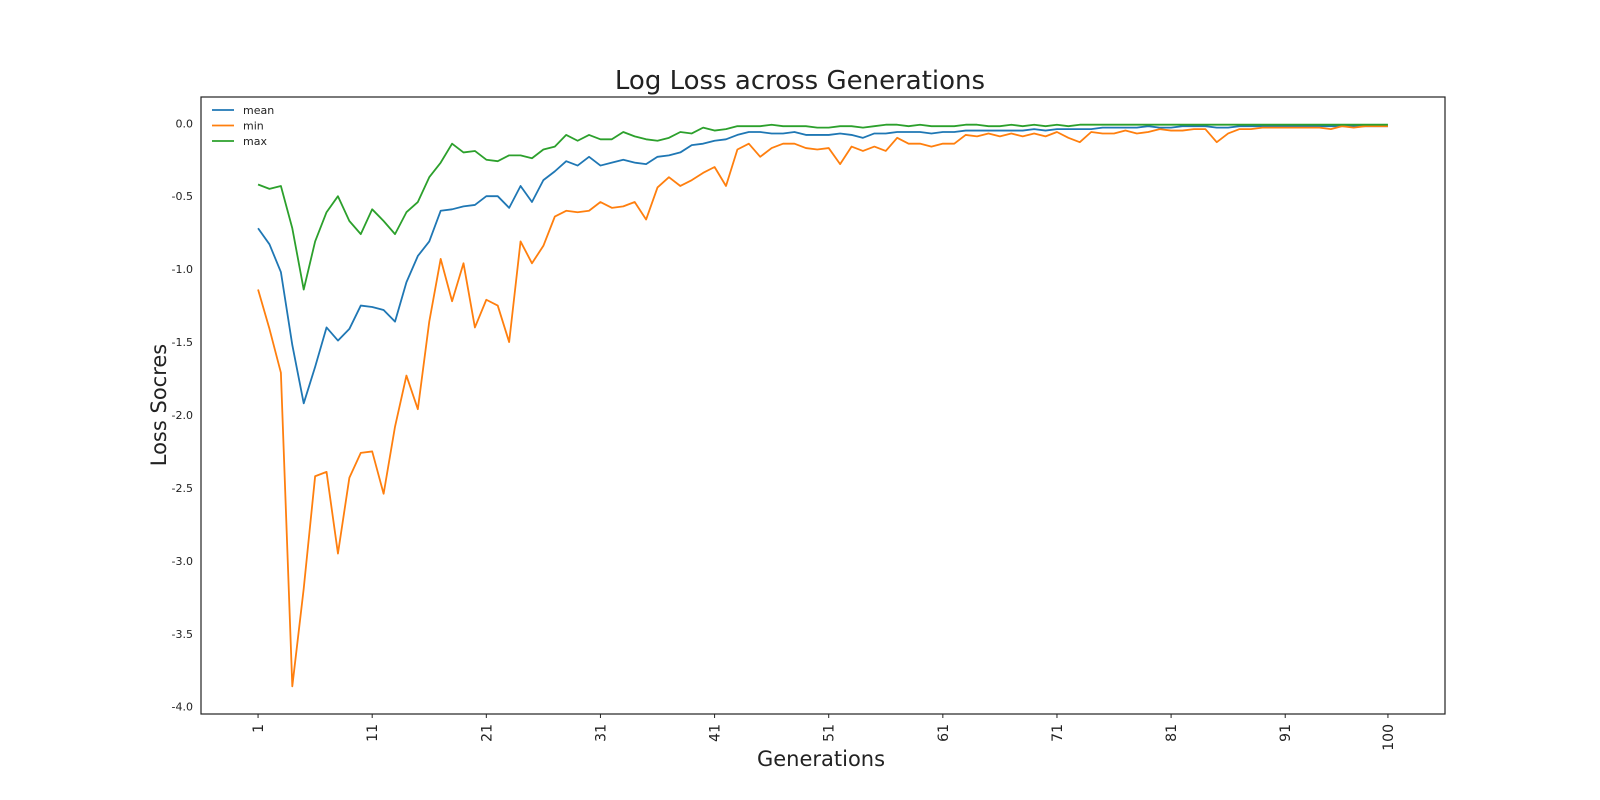 The height and width of the screenshot is (800, 1600). What do you see at coordinates (182, 269) in the screenshot?
I see `y-tick-label: -1.0` at bounding box center [182, 269].